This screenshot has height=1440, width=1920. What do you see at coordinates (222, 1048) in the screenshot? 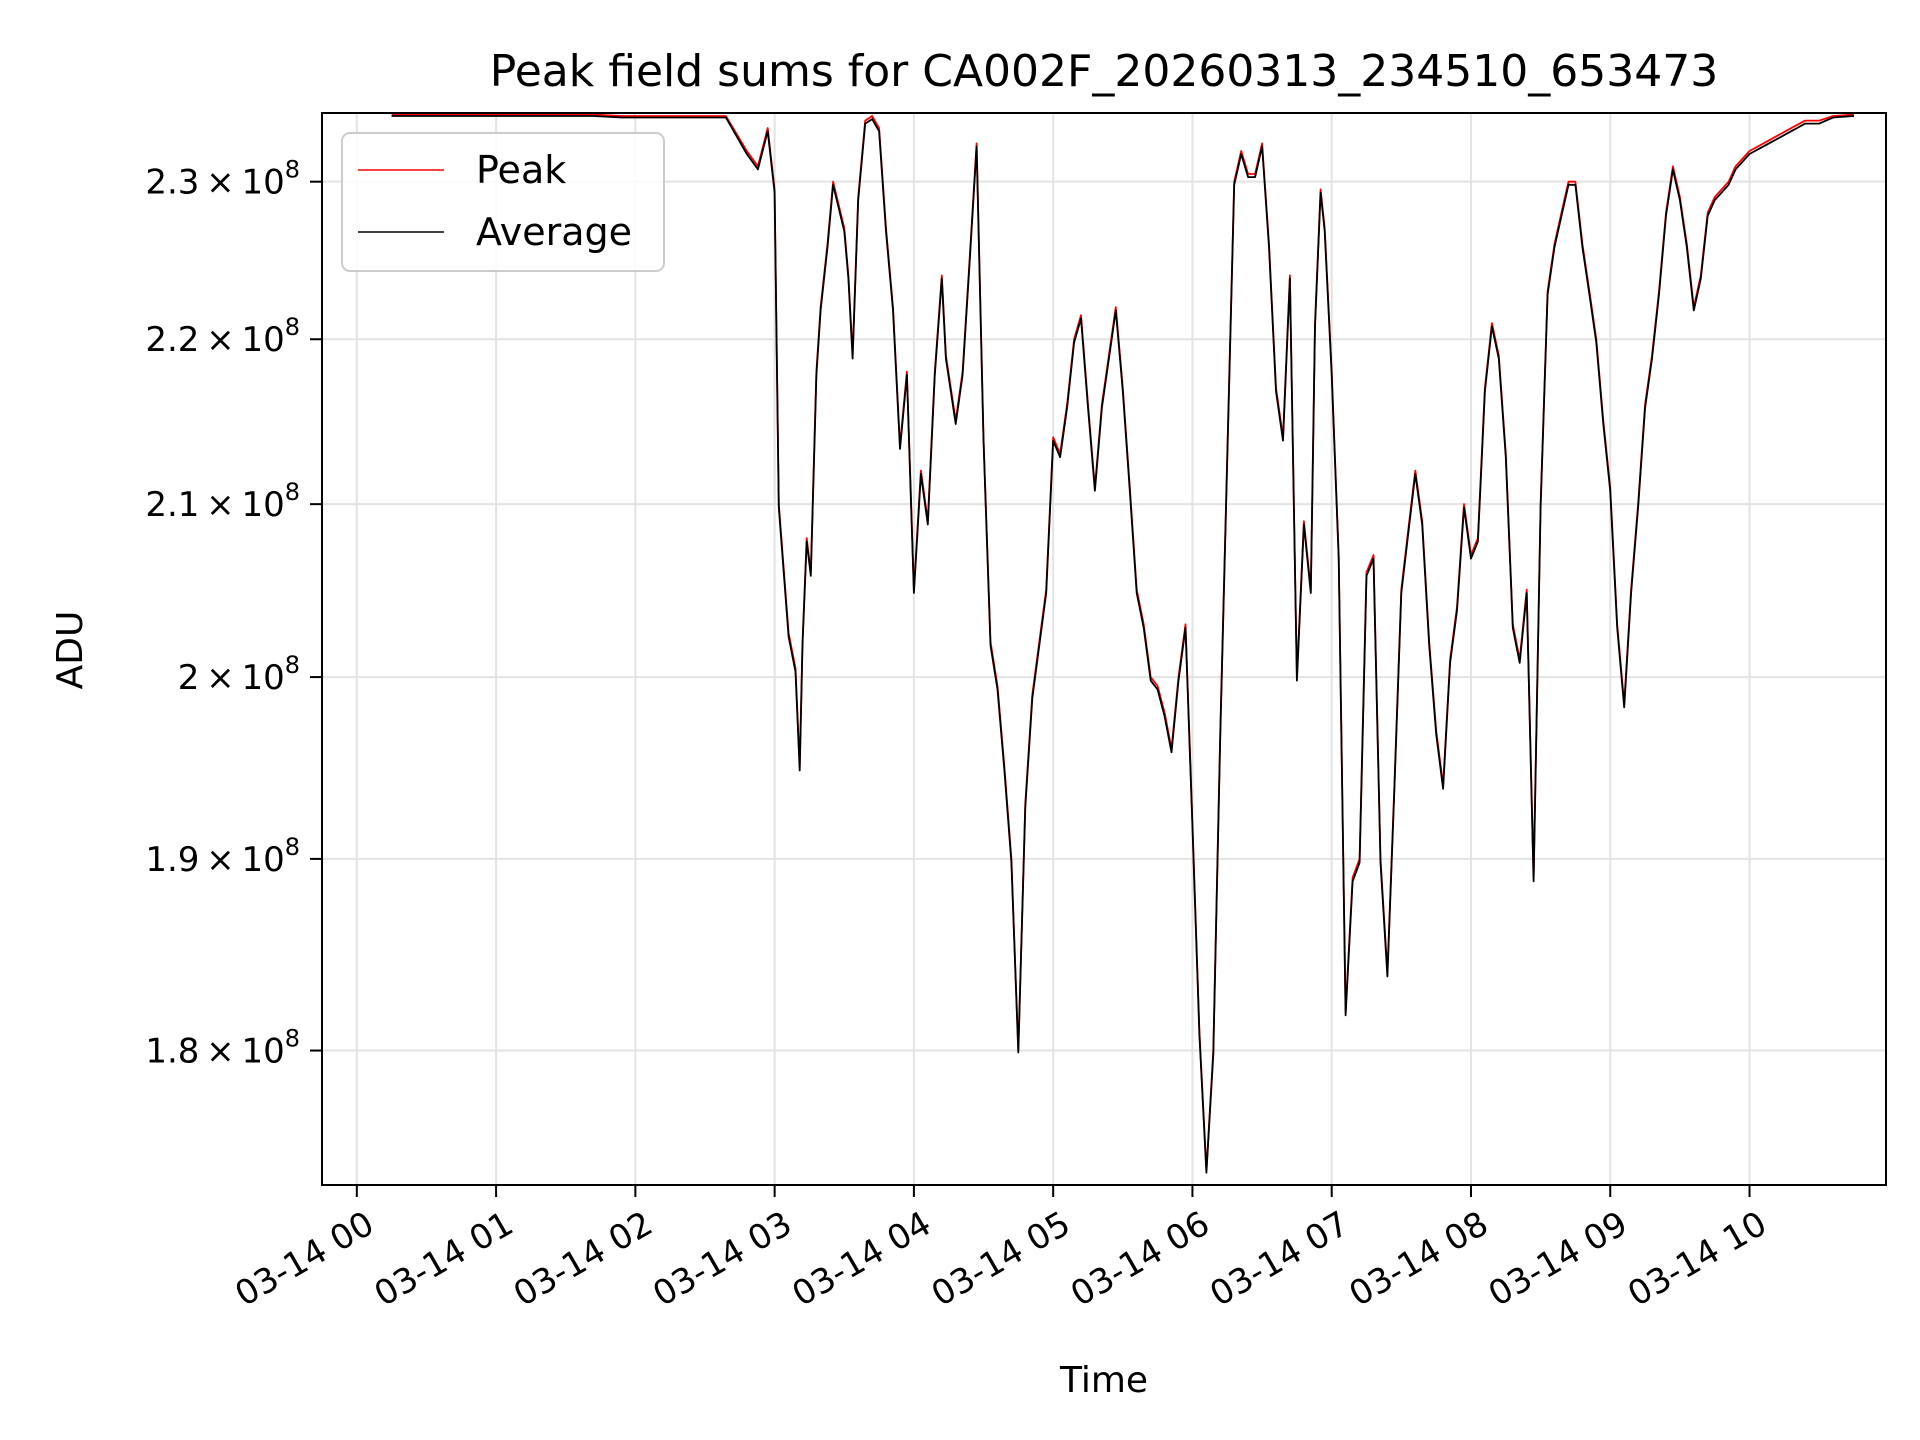
I see `y-tick-label: 1.8 × 10⁸` at bounding box center [222, 1048].